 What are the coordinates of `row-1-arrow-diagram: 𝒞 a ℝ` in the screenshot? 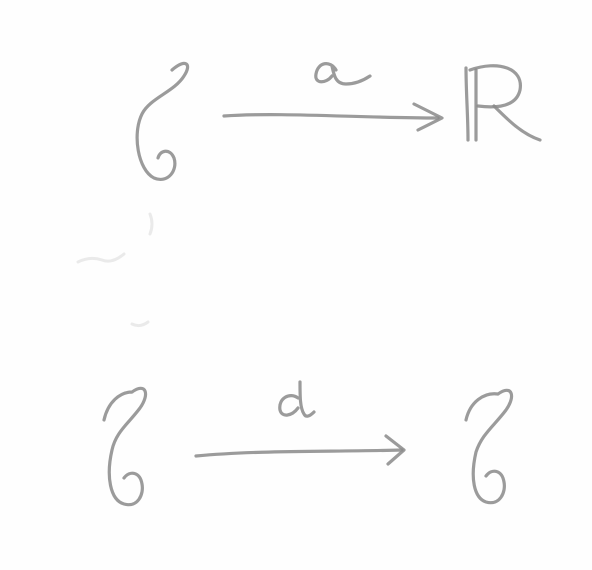 It's located at (338, 121).